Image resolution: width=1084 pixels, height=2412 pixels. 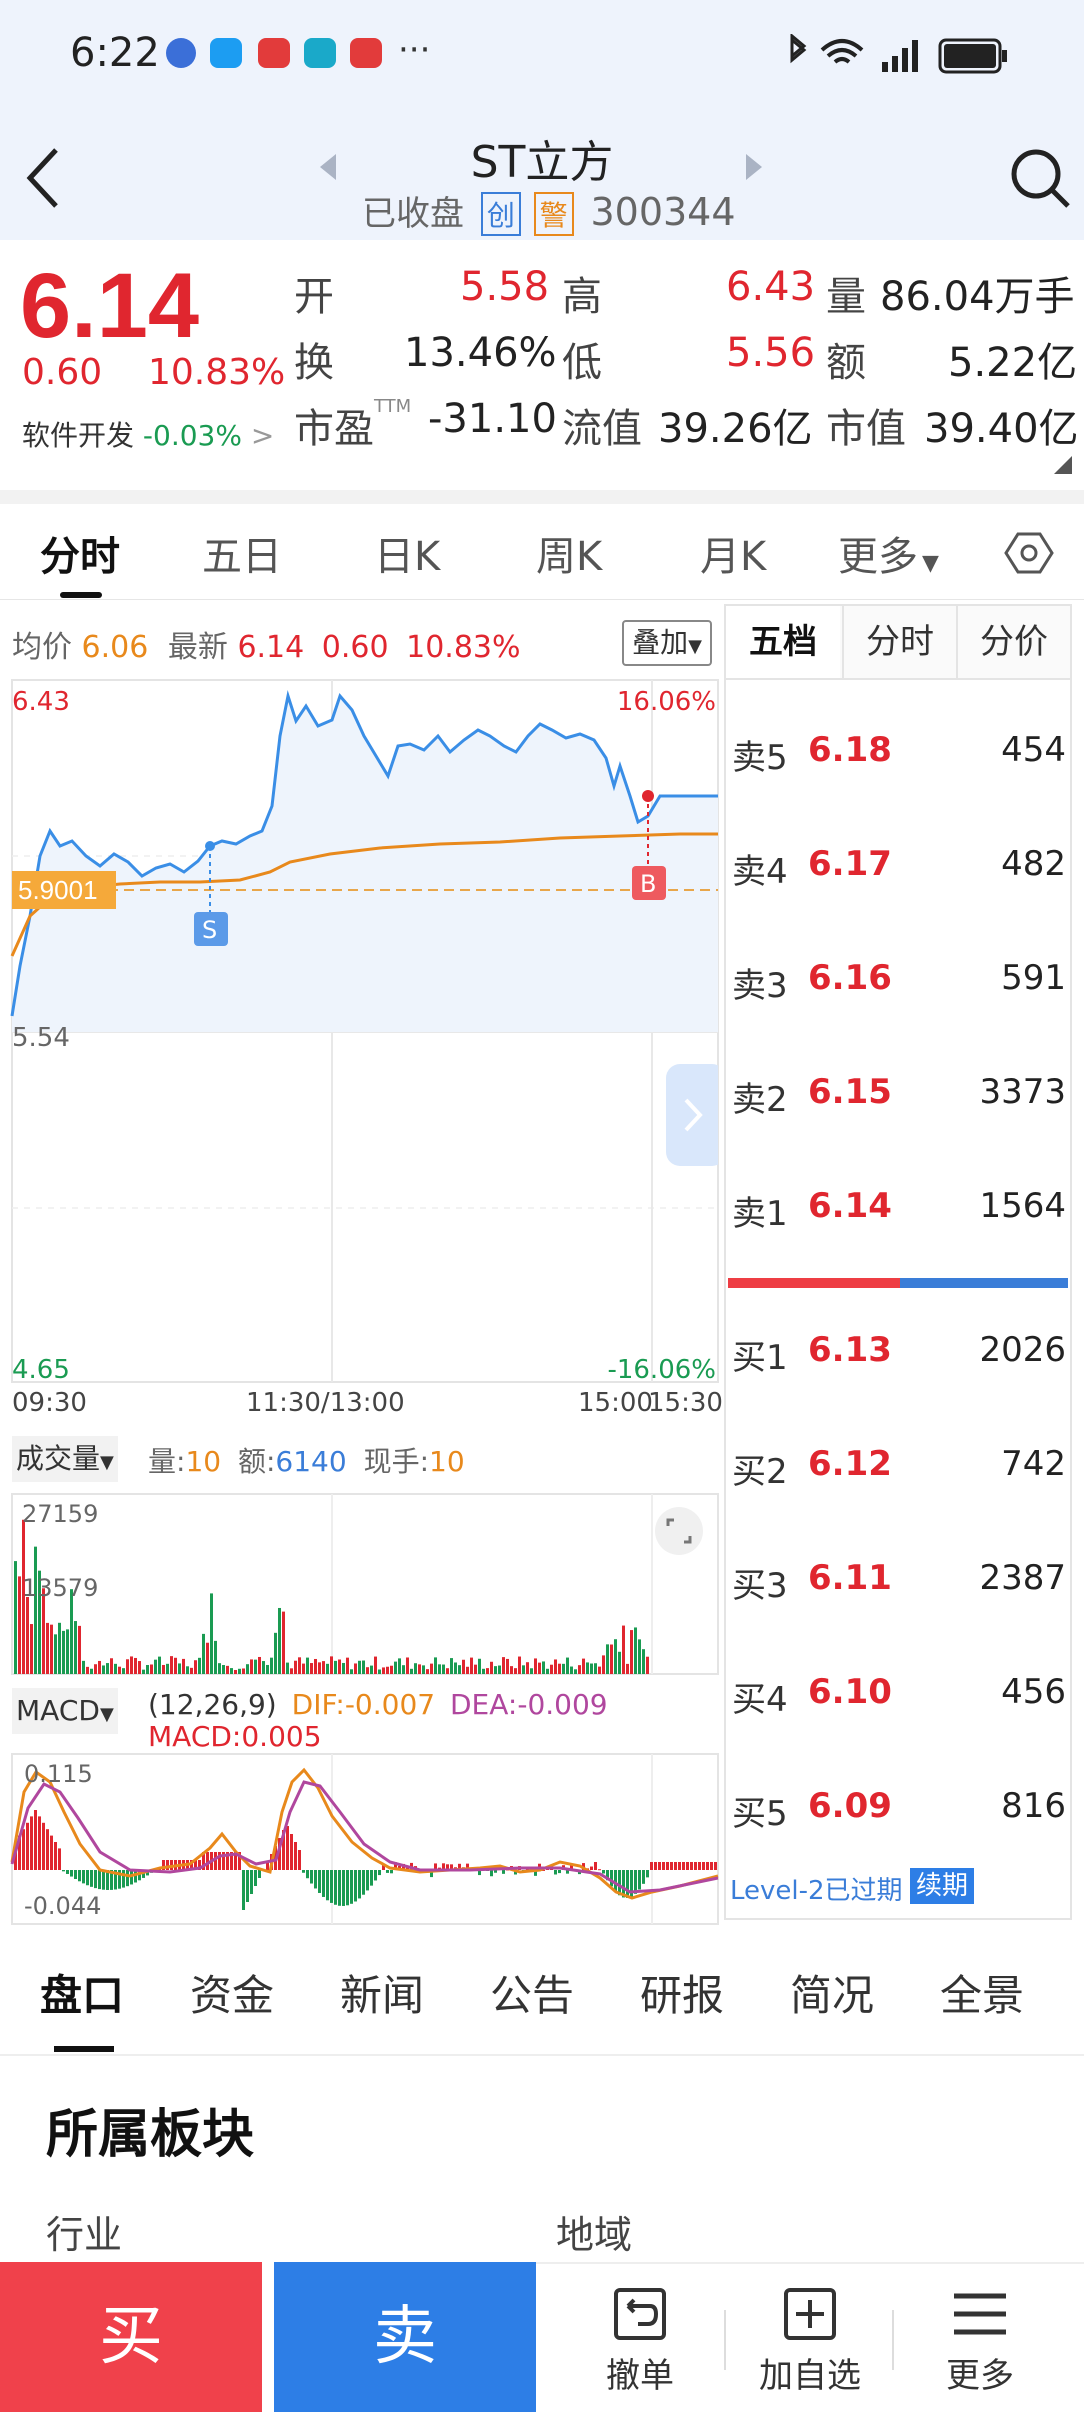 What do you see at coordinates (405, 2337) in the screenshot?
I see `sell-button: 卖` at bounding box center [405, 2337].